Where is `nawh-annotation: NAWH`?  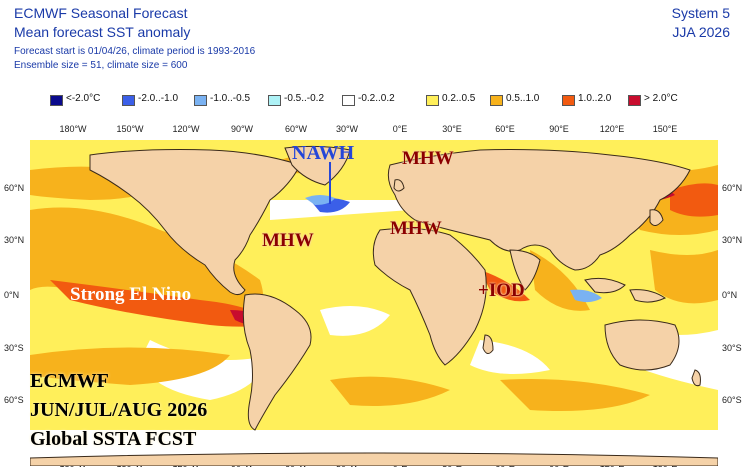
nawh-annotation: NAWH is located at coordinates (323, 153).